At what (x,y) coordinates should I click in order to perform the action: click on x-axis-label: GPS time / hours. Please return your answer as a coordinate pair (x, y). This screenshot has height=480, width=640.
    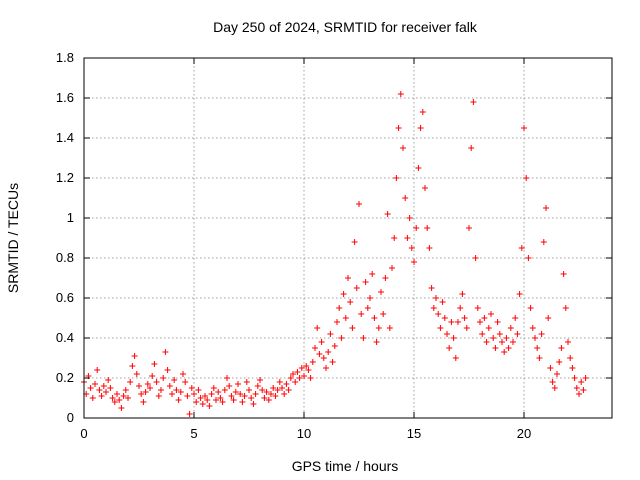
    Looking at the image, I should click on (345, 466).